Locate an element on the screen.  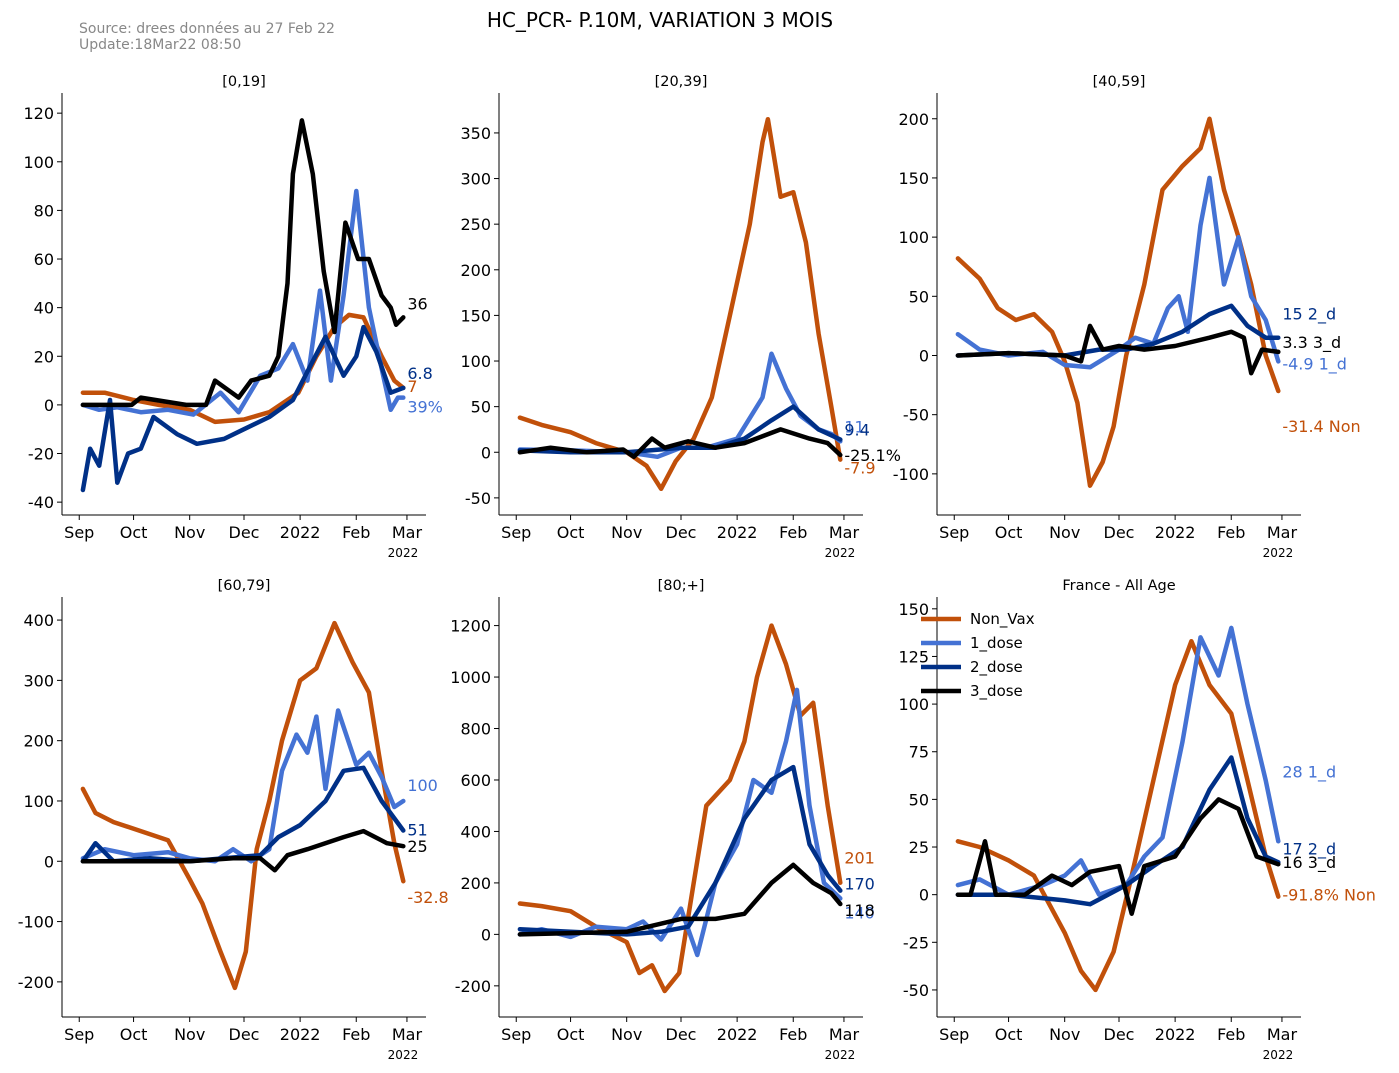
figure-title: HC_PCR- P.10M, VARIATION 3 MOIS is located at coordinates (660, 20).